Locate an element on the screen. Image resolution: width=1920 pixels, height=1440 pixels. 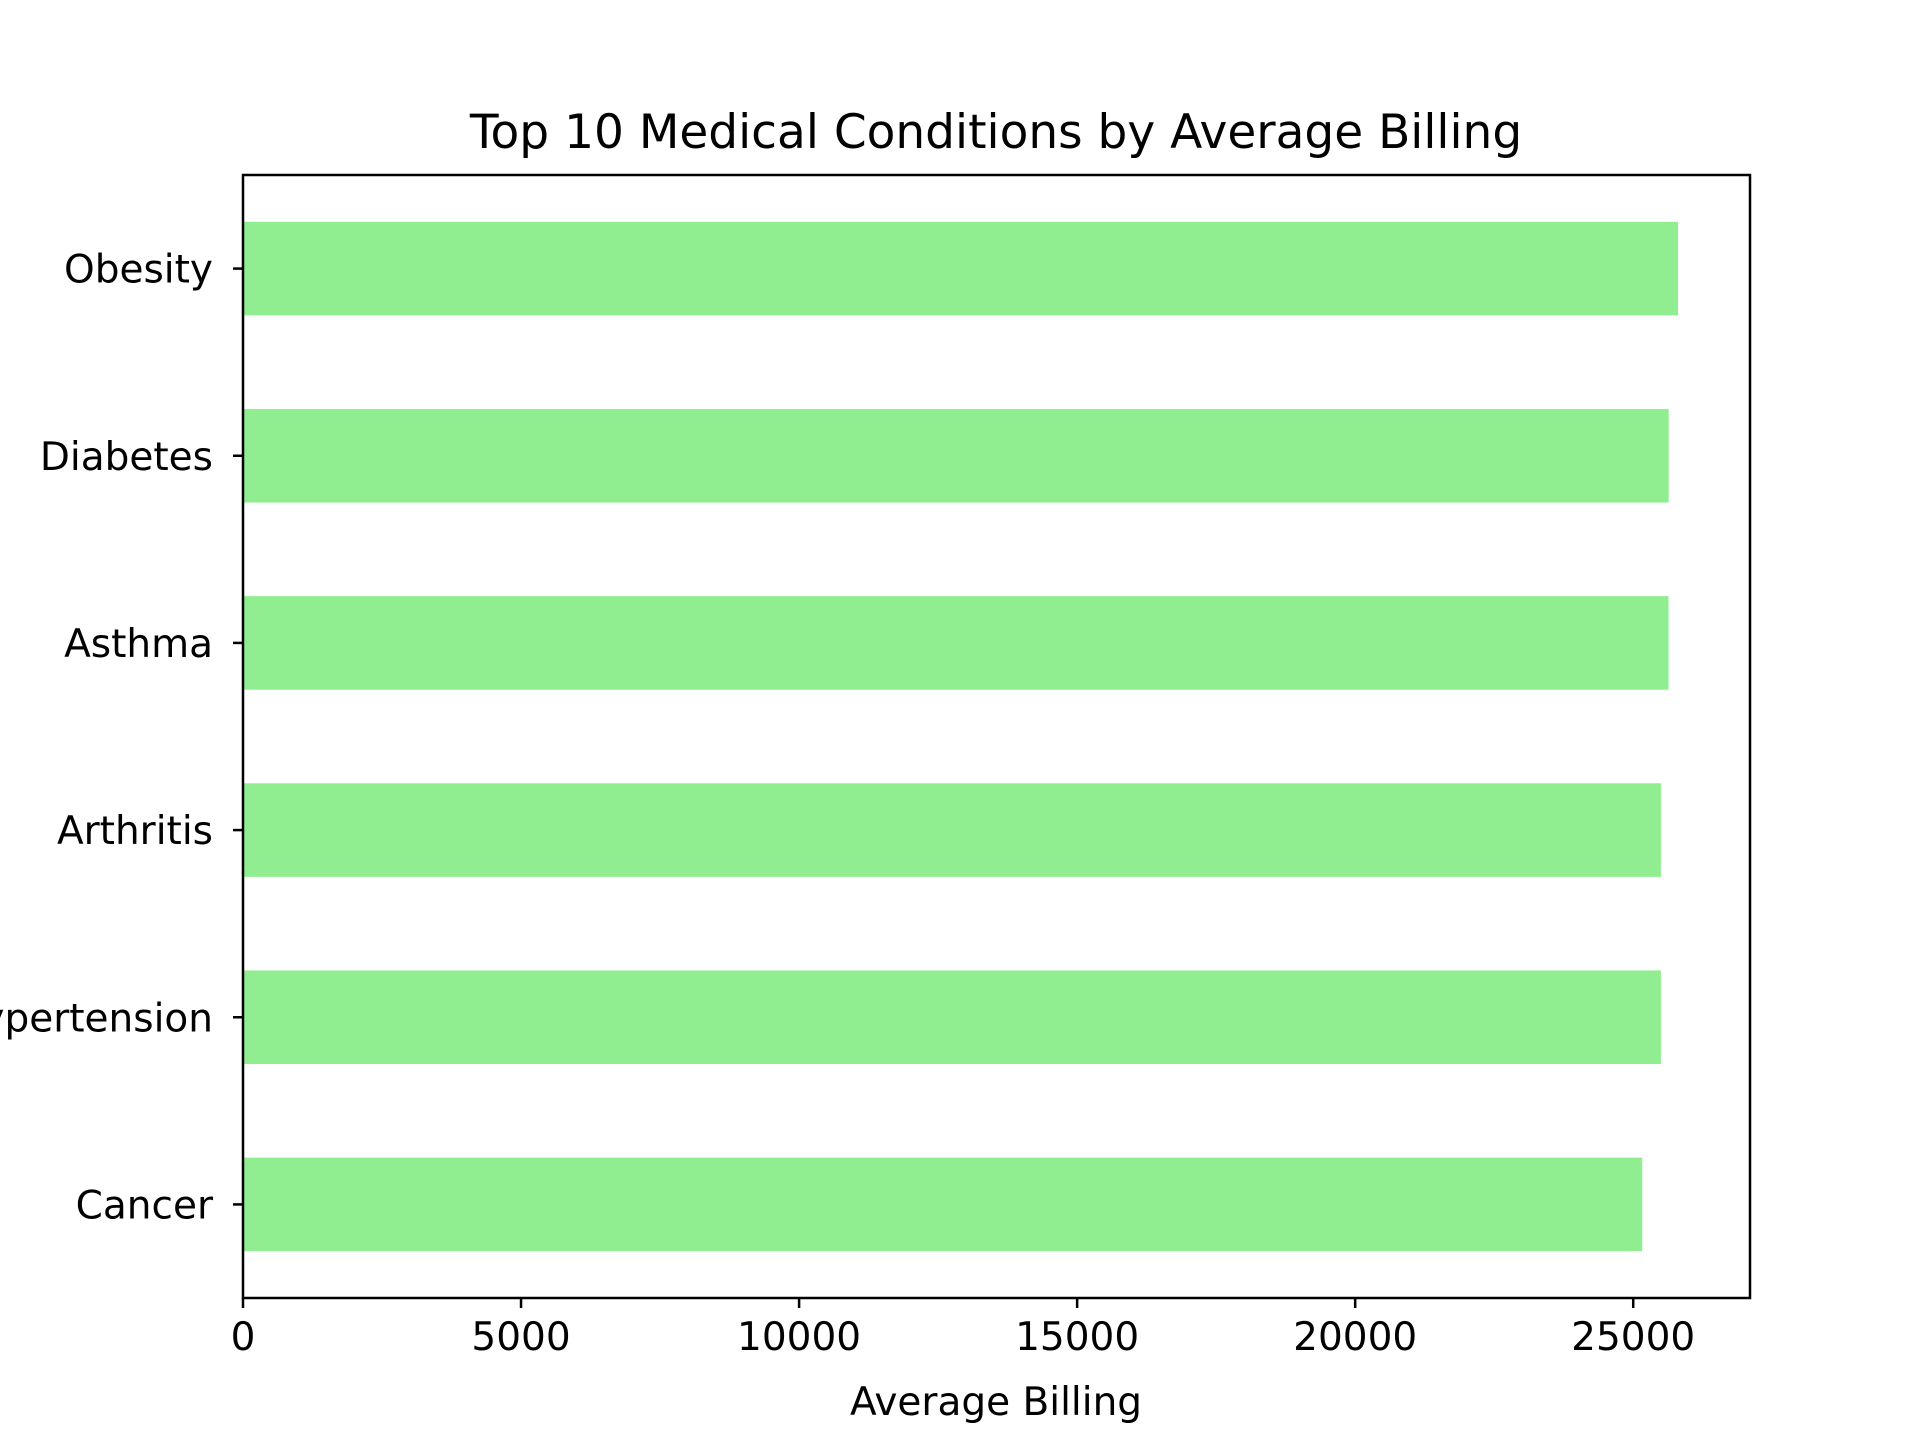
bar-arthritis is located at coordinates (952, 830).